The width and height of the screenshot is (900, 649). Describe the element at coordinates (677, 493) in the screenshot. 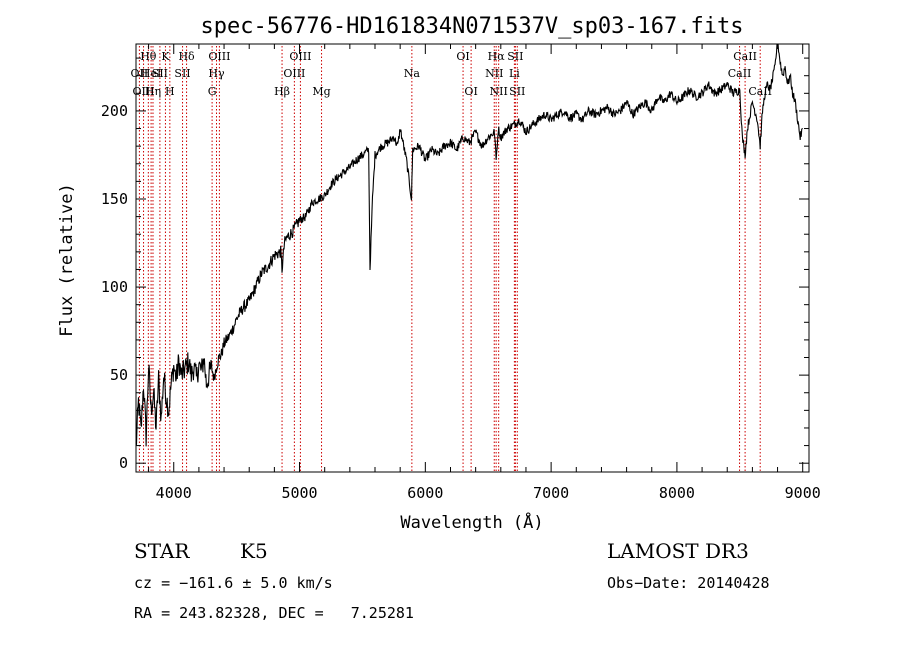

I see `x-tick-label-4: 8000` at that location.